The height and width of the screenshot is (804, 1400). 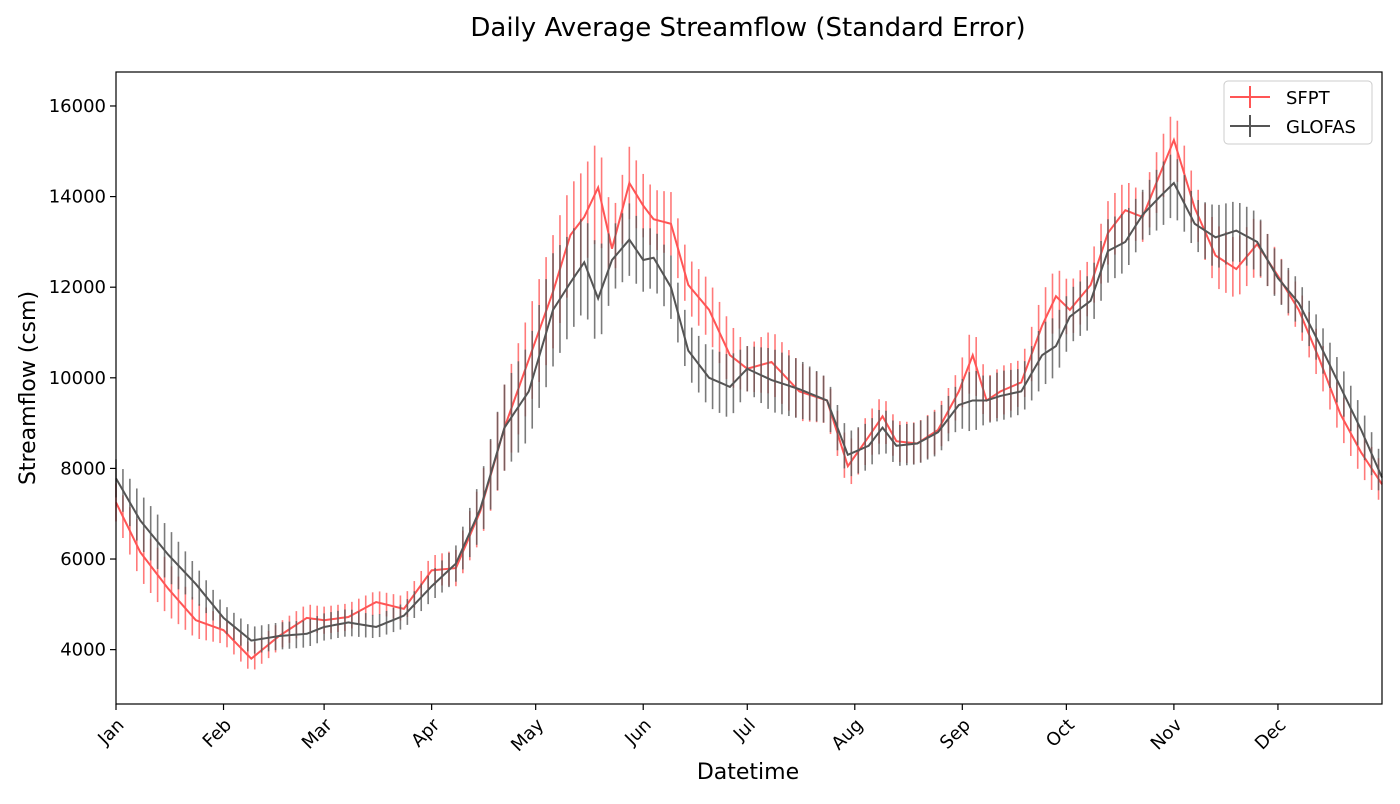 I want to click on x-axis-label: Datetime, so click(x=748, y=772).